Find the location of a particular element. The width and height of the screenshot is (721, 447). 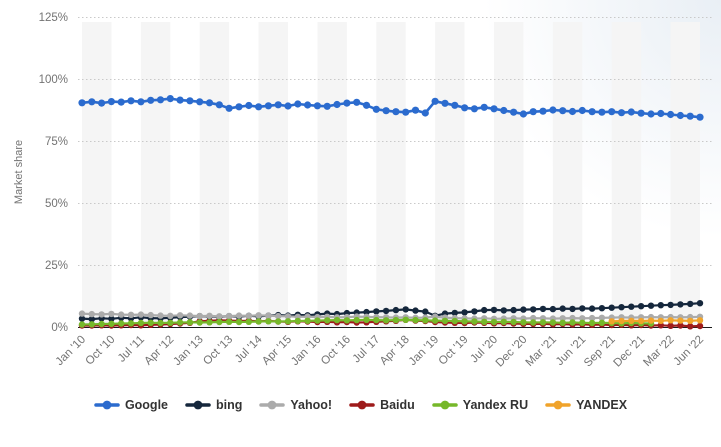

legend-item-baidu: Baidu is located at coordinates (382, 405).